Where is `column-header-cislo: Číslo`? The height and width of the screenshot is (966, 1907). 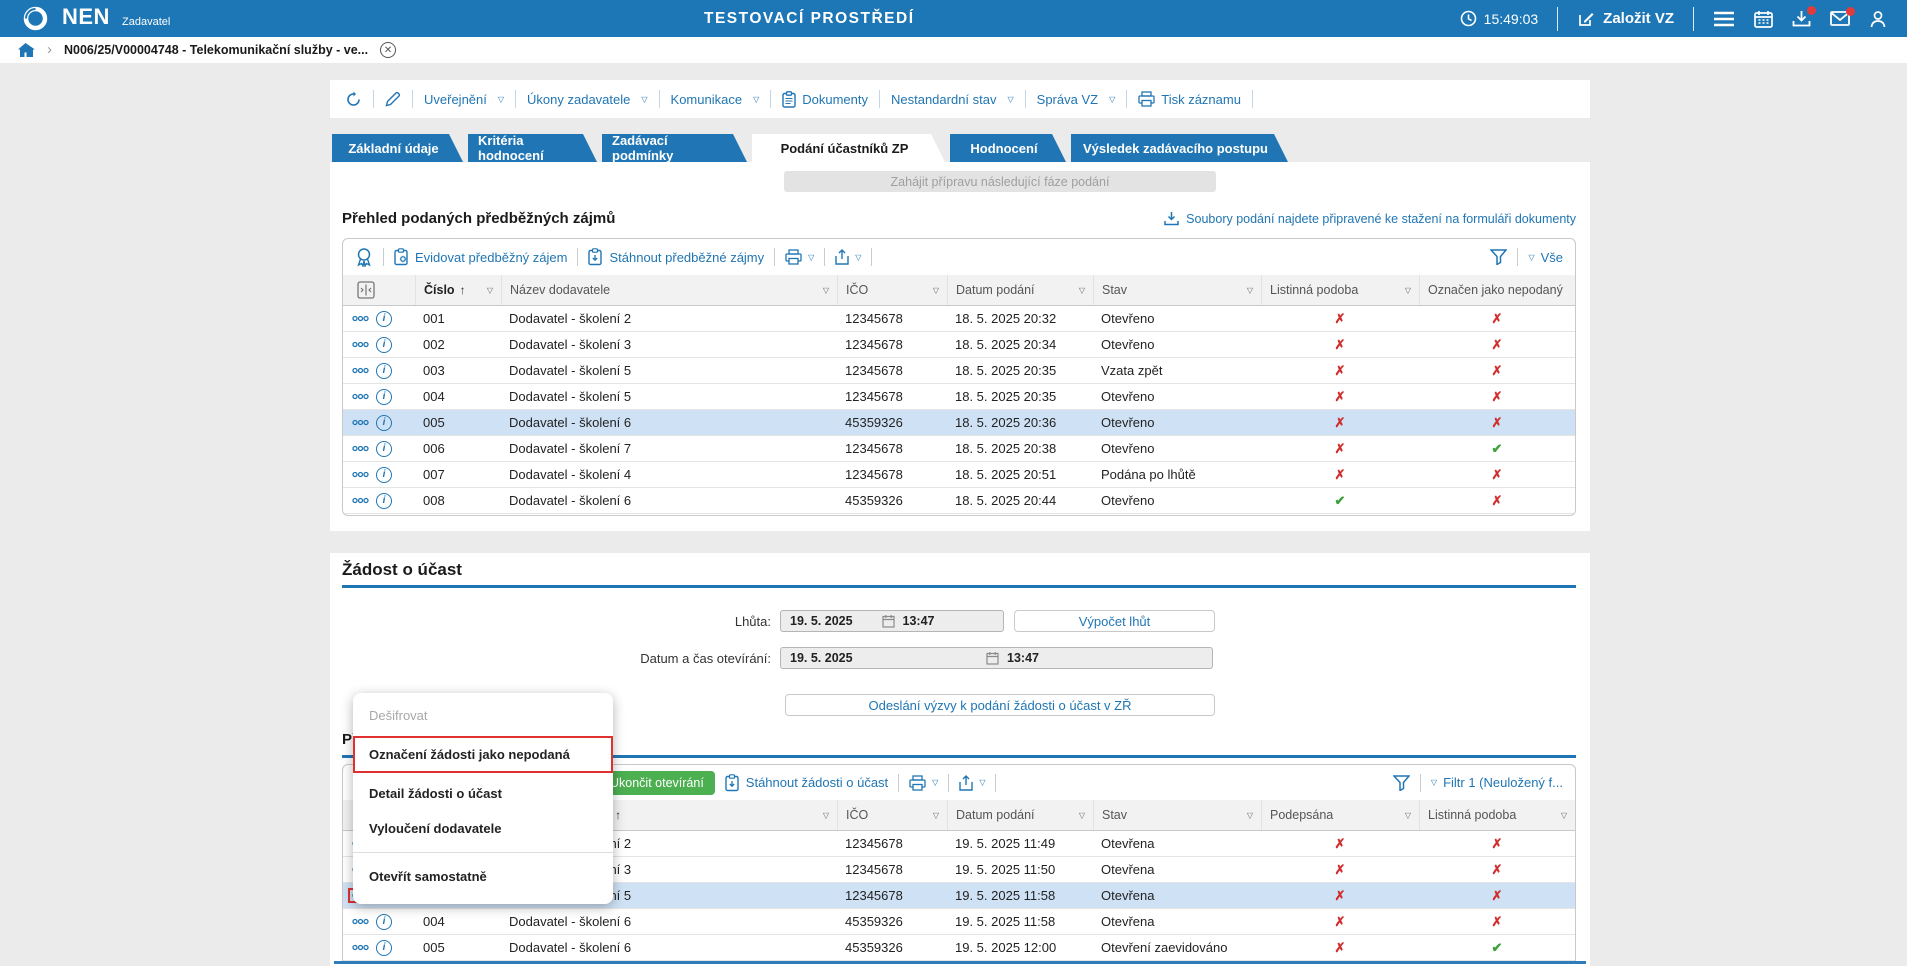 column-header-cislo: Číslo is located at coordinates (458, 290).